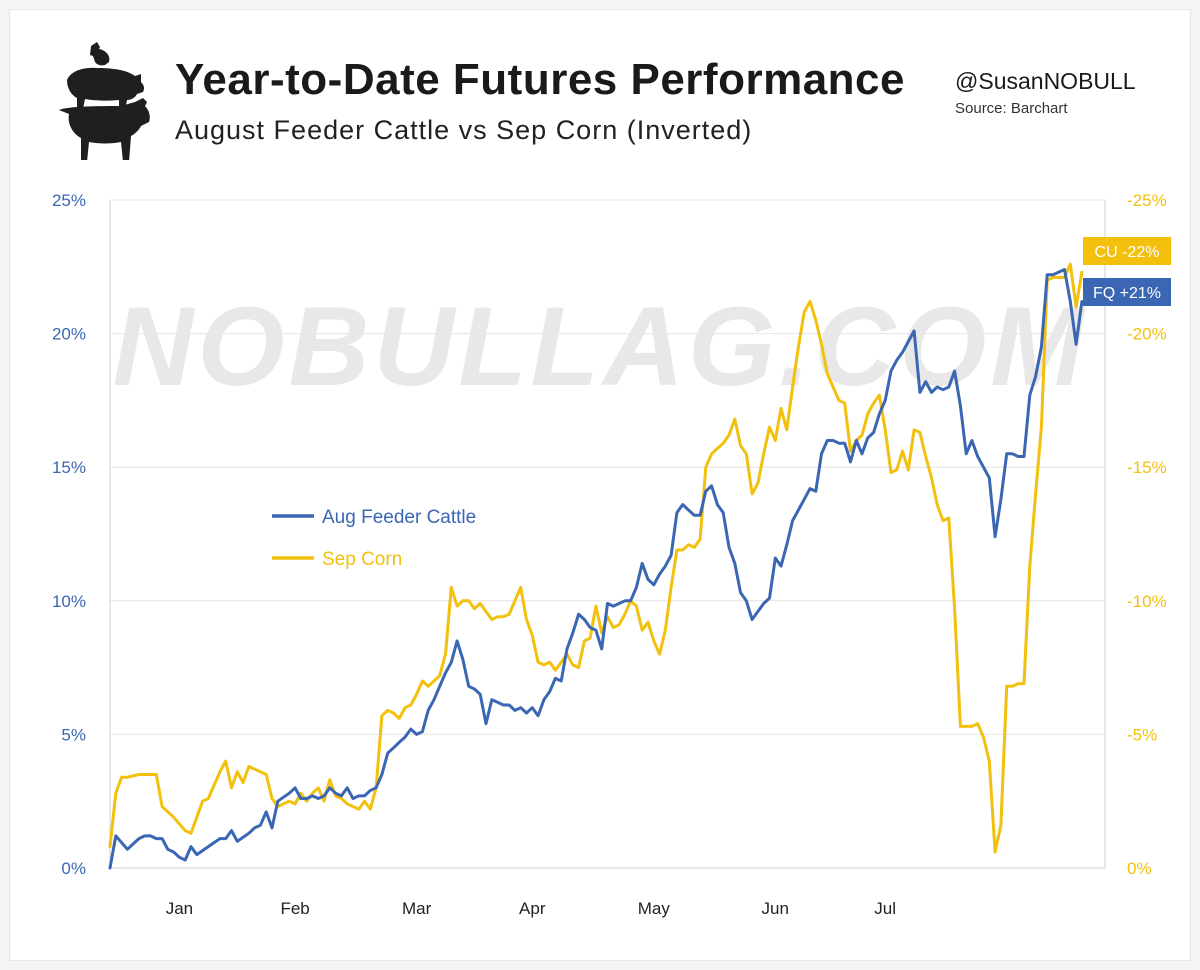 The height and width of the screenshot is (970, 1200). What do you see at coordinates (1045, 81) in the screenshot?
I see `author-handle: @SusanNOBULL` at bounding box center [1045, 81].